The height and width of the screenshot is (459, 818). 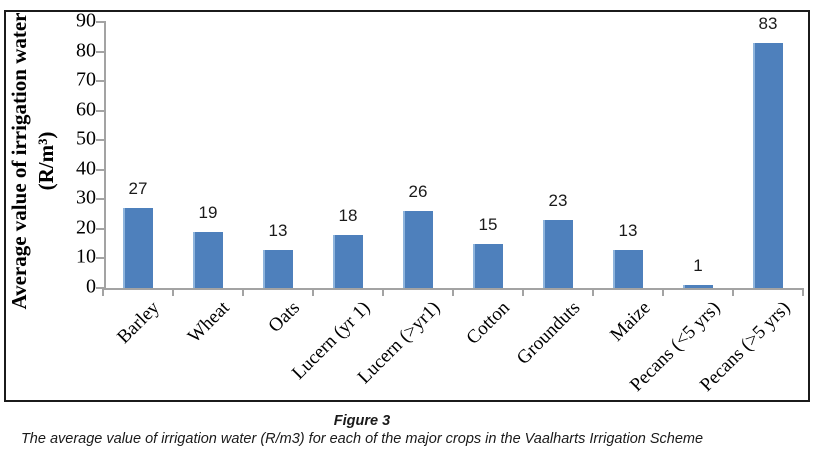 What do you see at coordinates (488, 323) in the screenshot?
I see `x-category-label: Cotton` at bounding box center [488, 323].